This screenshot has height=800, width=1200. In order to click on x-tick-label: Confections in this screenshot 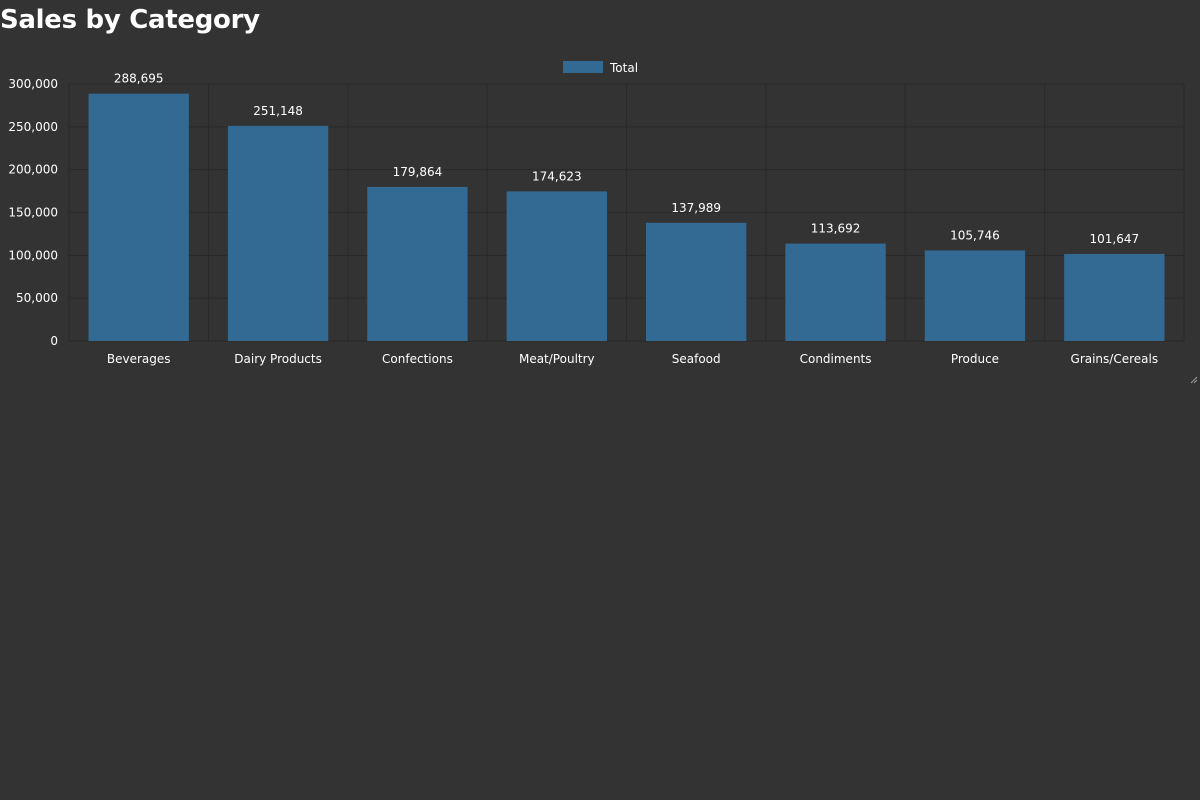, I will do `click(417, 359)`.